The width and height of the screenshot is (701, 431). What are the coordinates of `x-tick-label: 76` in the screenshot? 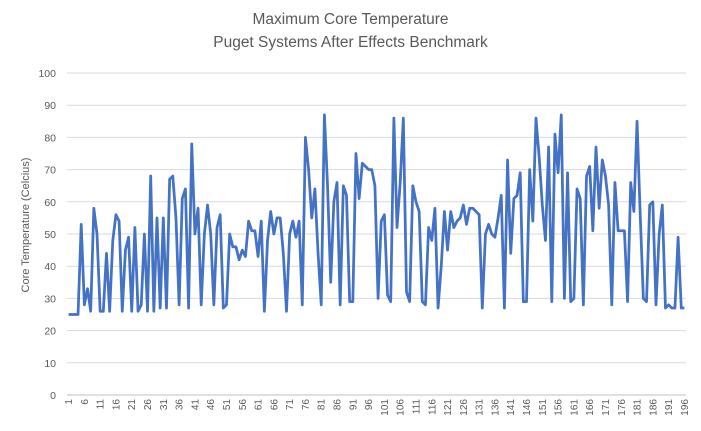 It's located at (306, 405).